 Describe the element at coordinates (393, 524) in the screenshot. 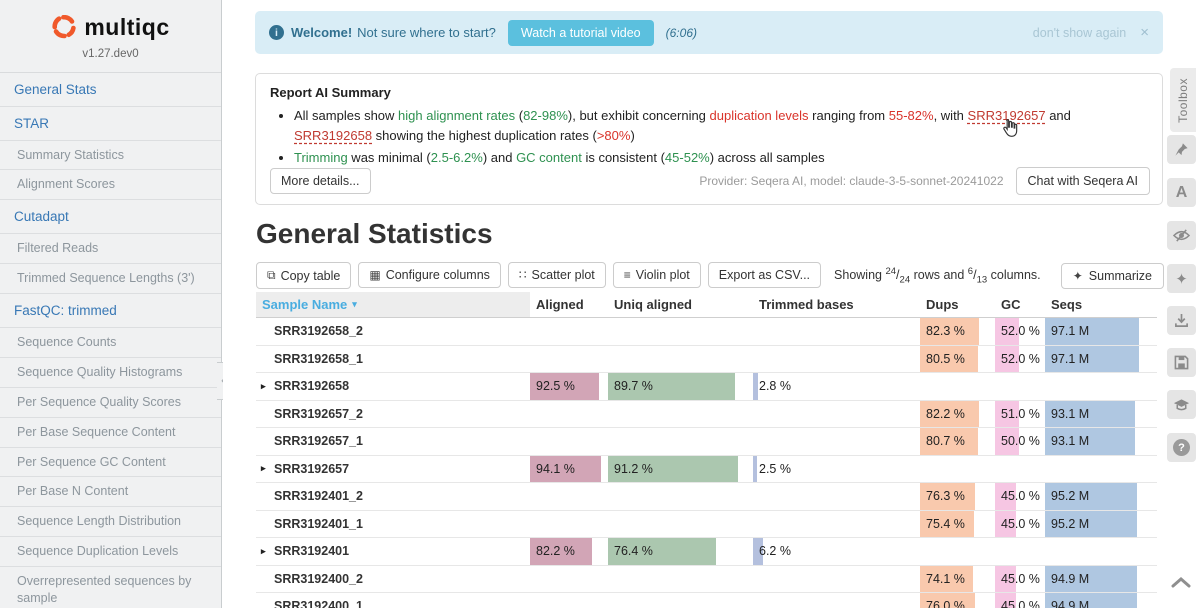

I see `sample-name-cell: SRR3192401_1` at that location.